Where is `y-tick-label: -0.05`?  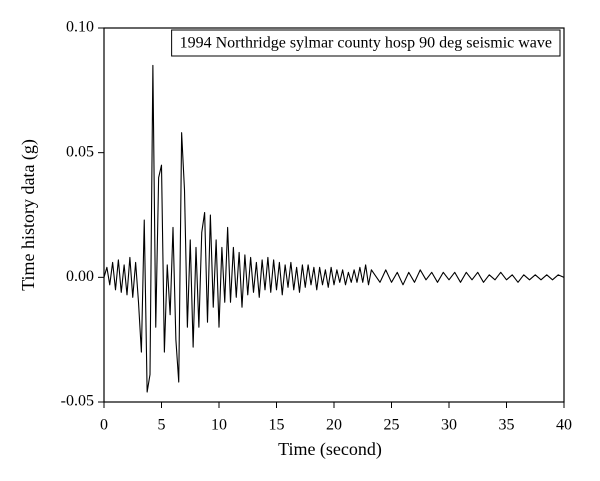
y-tick-label: -0.05 is located at coordinates (77, 401).